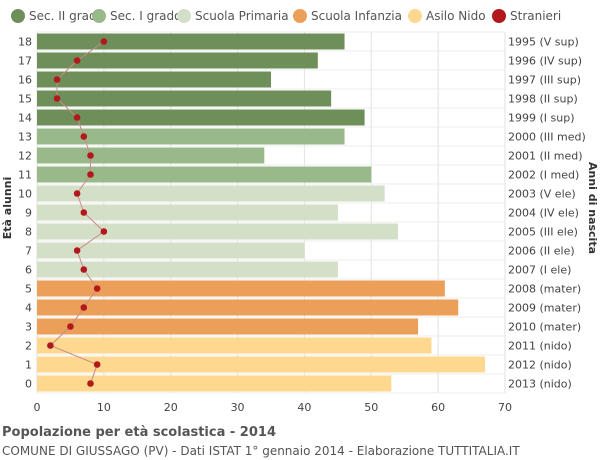 The image size is (600, 460). Describe the element at coordinates (543, 99) in the screenshot. I see `birth-year-label: 1998 (II sup)` at that location.